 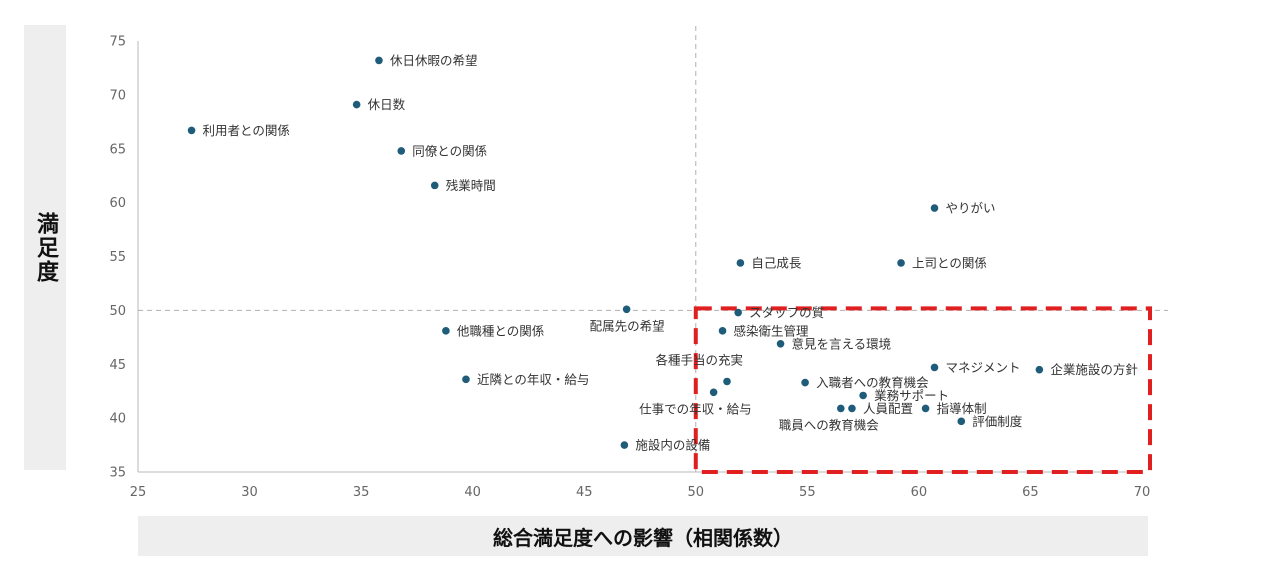 I want to click on data-point-label: 指導体制, so click(x=962, y=408).